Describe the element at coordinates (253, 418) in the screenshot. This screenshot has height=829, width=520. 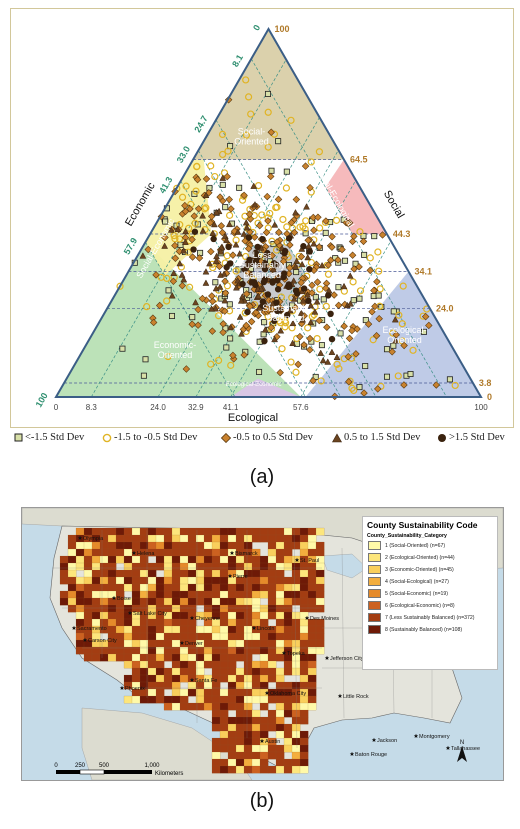
I see `axis-label-ecological: Ecological` at that location.